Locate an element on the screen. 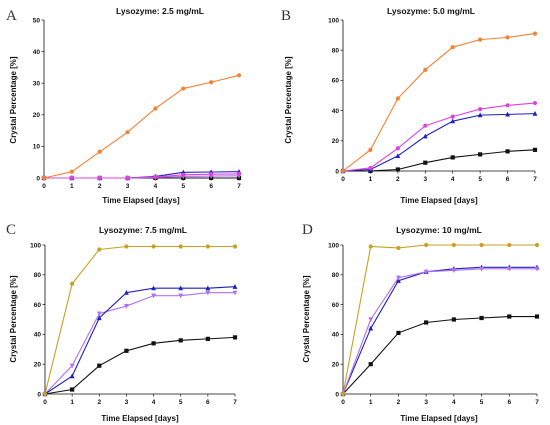 The image size is (550, 425). x-tick-label: 5 is located at coordinates (181, 402).